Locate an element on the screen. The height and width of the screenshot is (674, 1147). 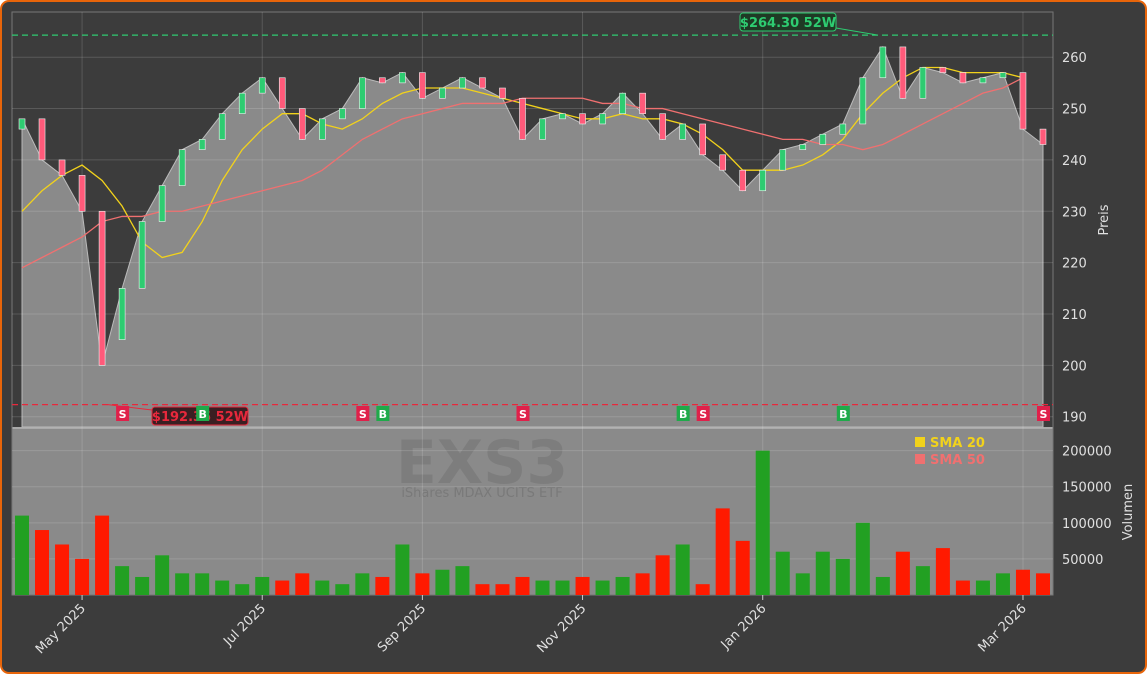
y-axis-label: Preis is located at coordinates (1104, 219).